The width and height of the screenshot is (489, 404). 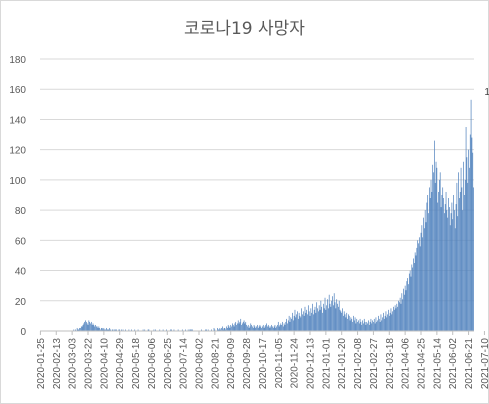 What do you see at coordinates (57, 364) in the screenshot?
I see `x-tick-label: 2020-02-13` at bounding box center [57, 364].